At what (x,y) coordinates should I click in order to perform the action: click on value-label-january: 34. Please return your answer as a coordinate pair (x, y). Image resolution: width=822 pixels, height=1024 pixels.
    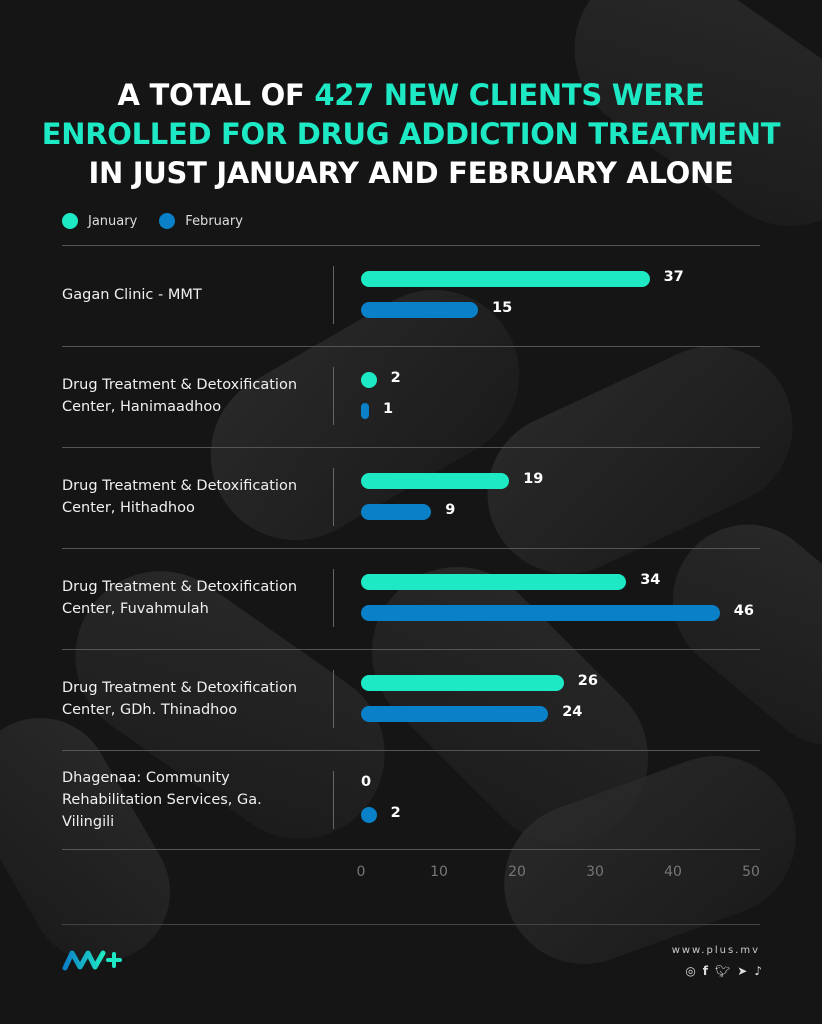
    Looking at the image, I should click on (650, 580).